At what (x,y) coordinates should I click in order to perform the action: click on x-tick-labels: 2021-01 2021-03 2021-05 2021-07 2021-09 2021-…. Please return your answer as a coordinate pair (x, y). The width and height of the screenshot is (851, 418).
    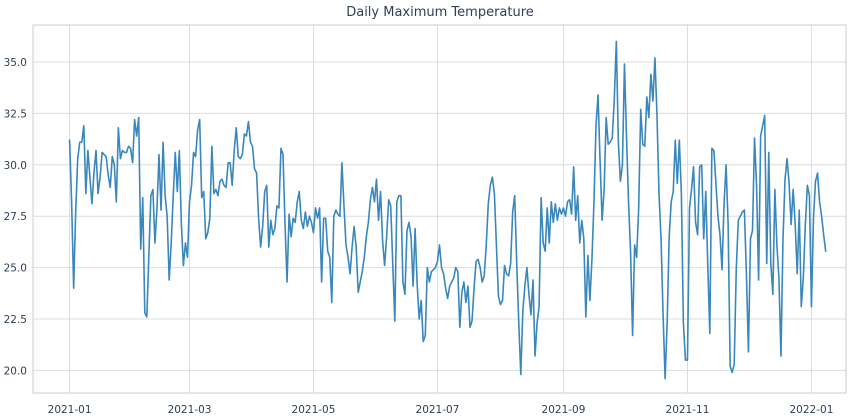
    Looking at the image, I should click on (441, 410).